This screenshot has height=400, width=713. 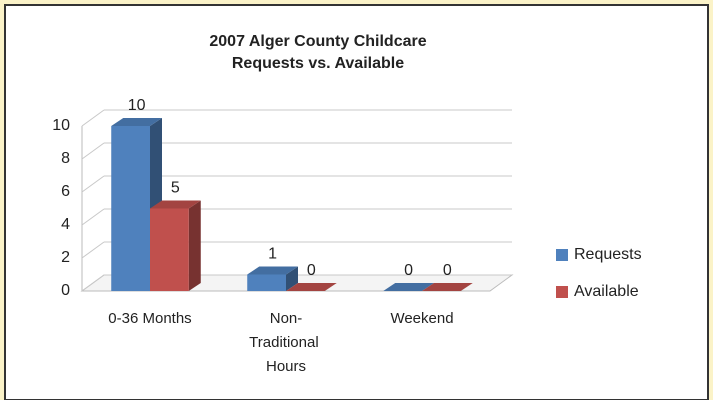 What do you see at coordinates (61, 125) in the screenshot?
I see `y-tick-label: 10` at bounding box center [61, 125].